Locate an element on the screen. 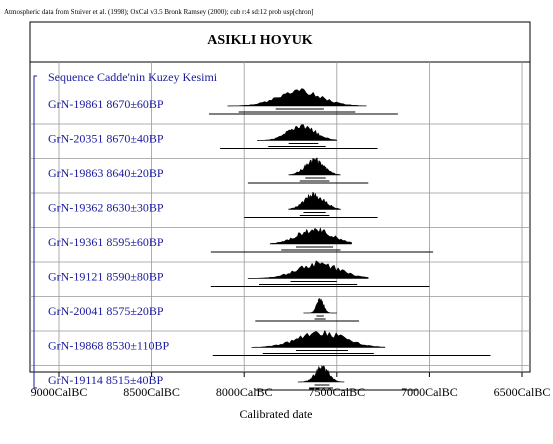 The width and height of the screenshot is (553, 444). sample-row: GrN-19863 8640±20BP is located at coordinates (208, 170).